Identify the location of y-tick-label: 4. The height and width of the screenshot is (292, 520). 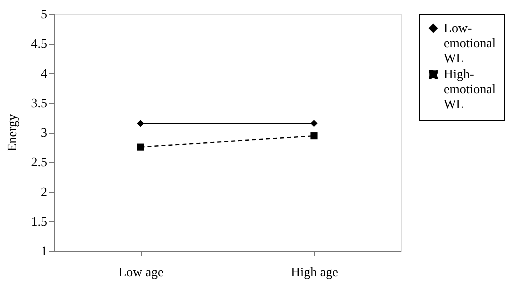
(44, 73).